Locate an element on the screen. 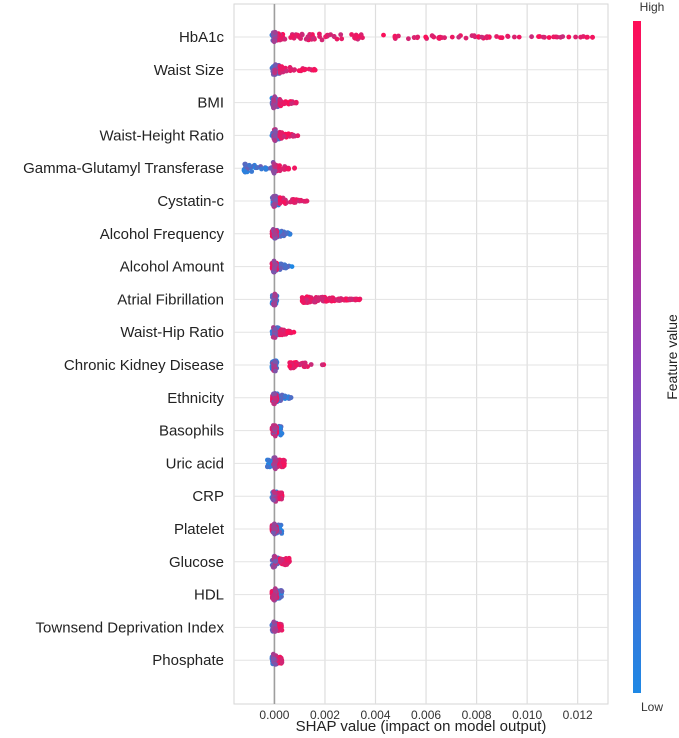 This screenshot has height=738, width=679. x-tick-label: 0.010 is located at coordinates (527, 715).